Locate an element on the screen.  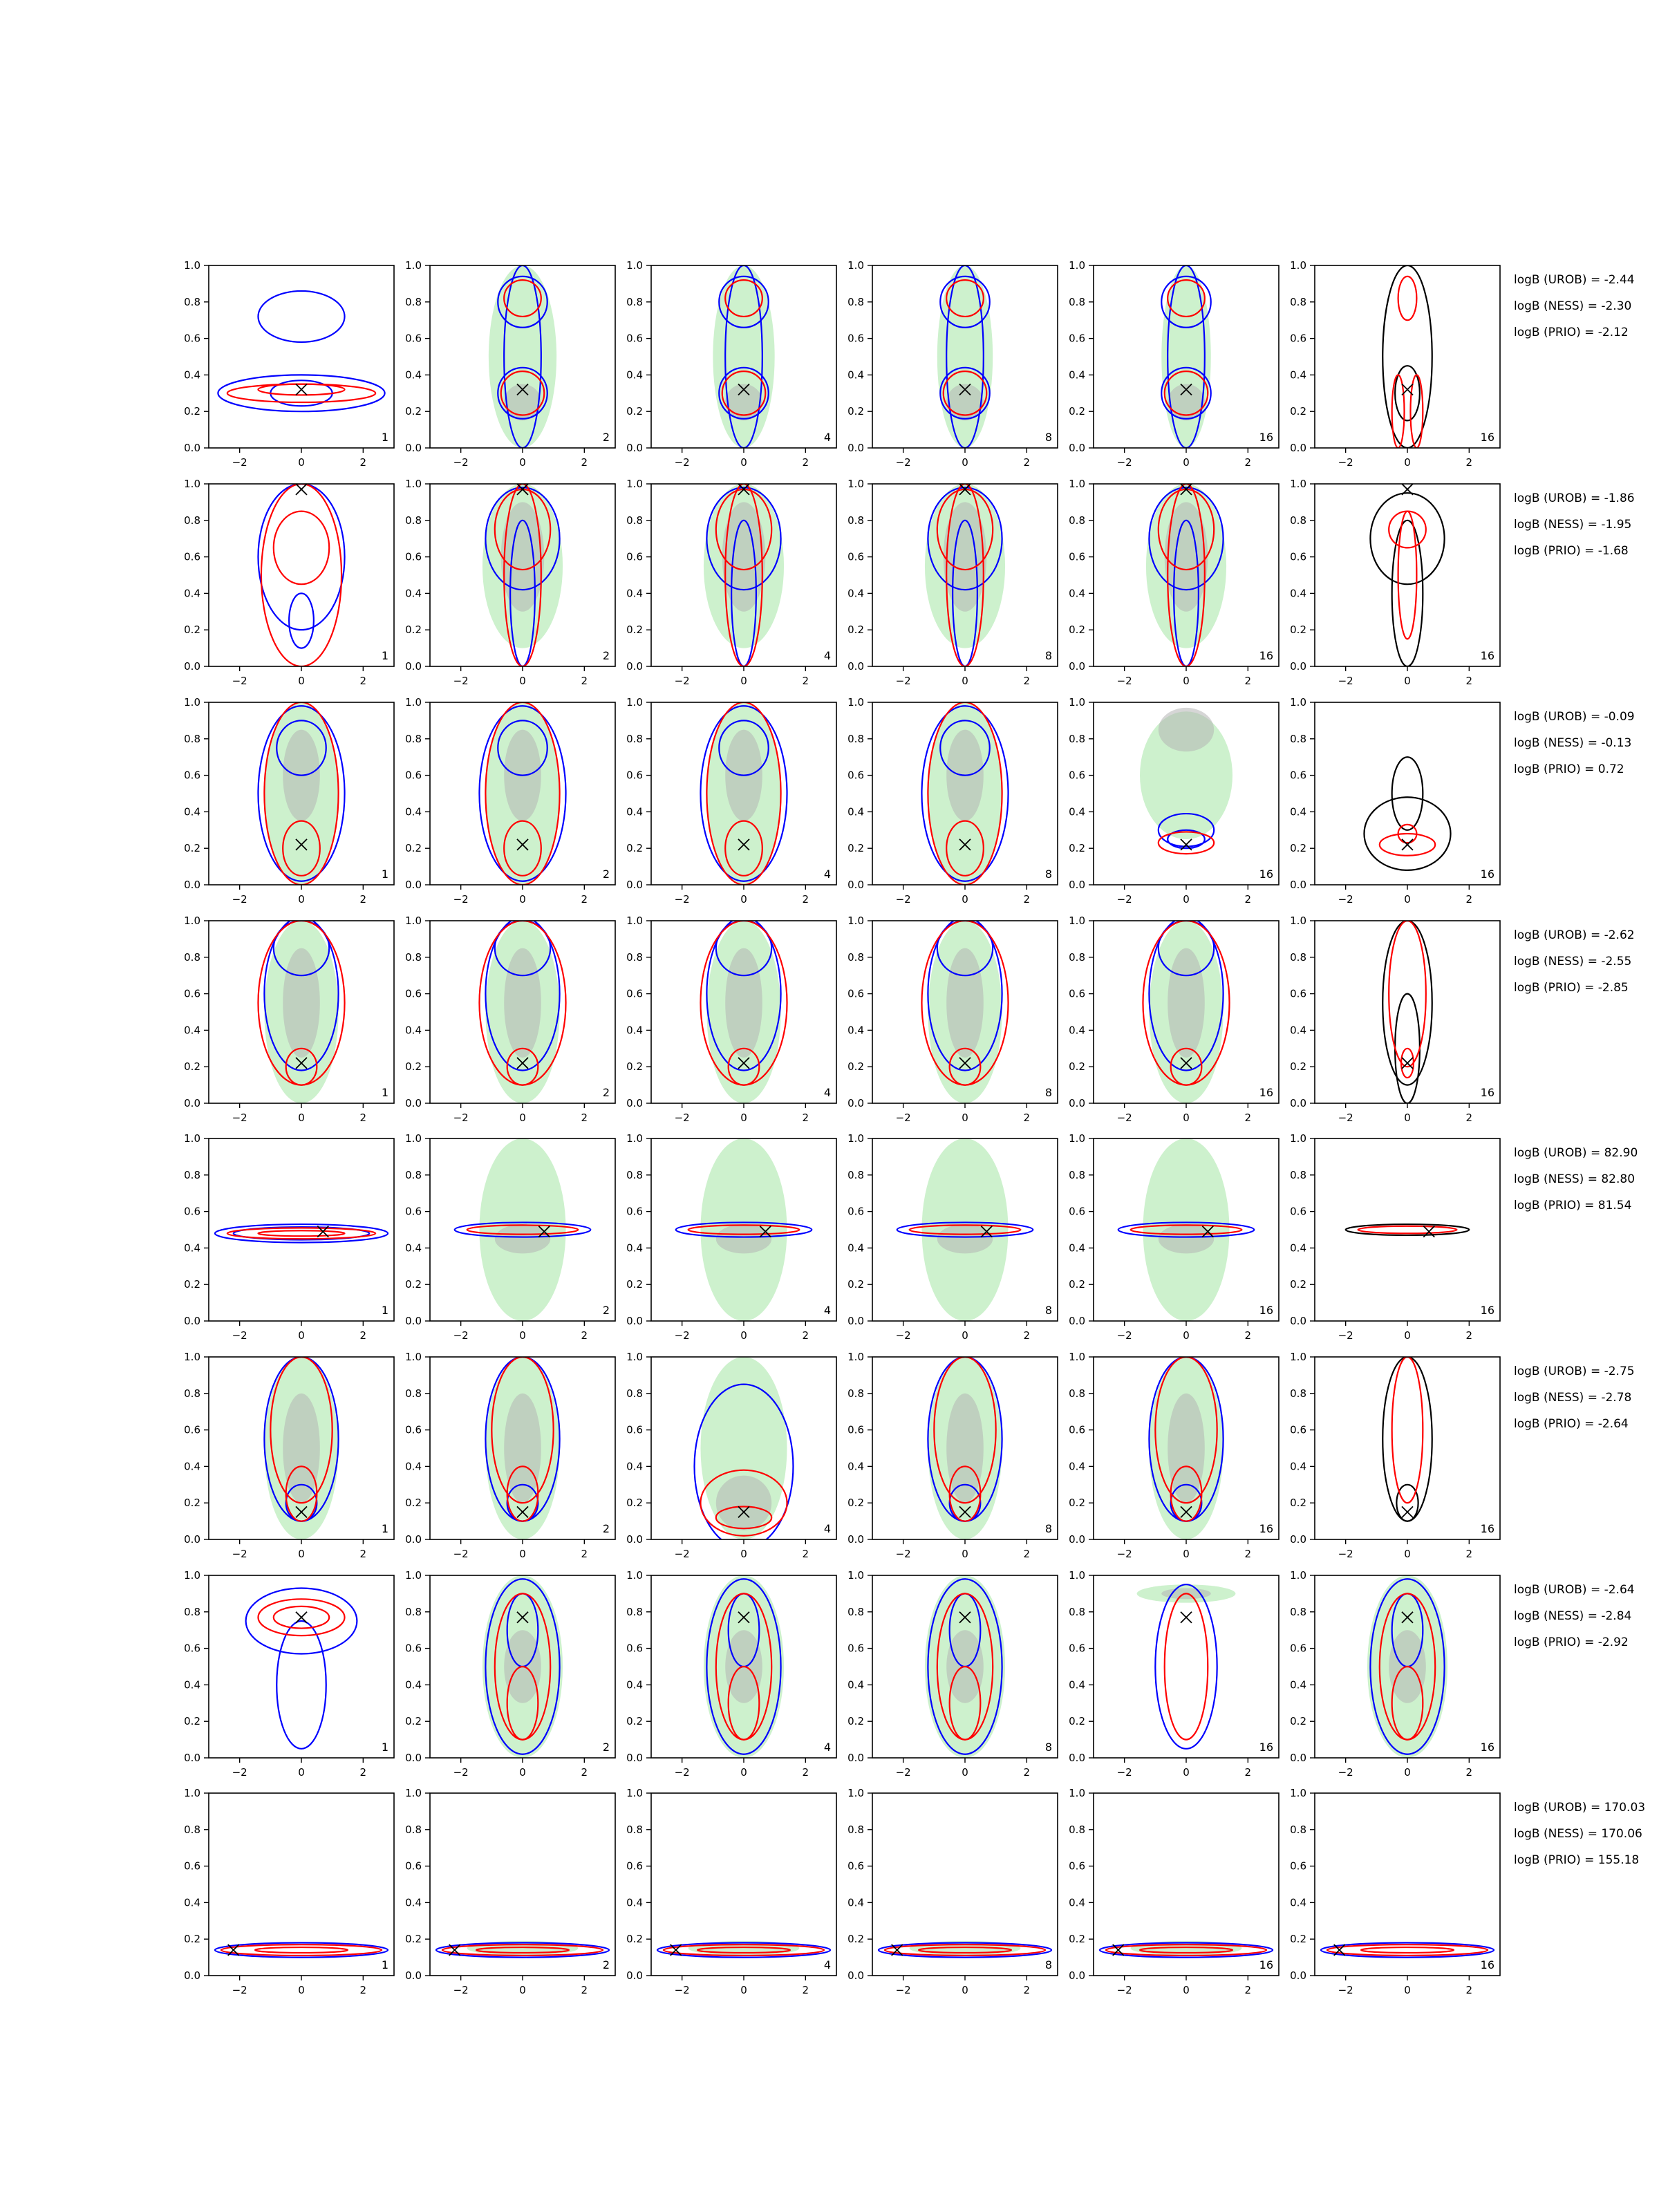
panel-r5-c3: −2 0 2 0.0 0.2 0.4 0.6 0.8 1.0 4 is located at coordinates (732, 1237).